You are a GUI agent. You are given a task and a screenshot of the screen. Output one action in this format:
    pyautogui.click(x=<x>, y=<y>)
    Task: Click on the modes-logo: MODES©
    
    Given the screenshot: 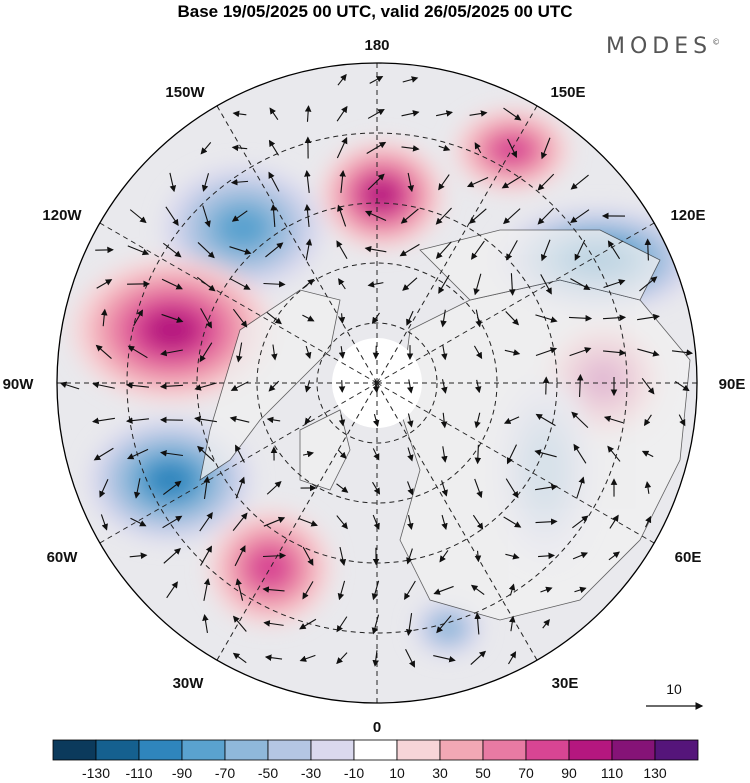 What is the action you would take?
    pyautogui.click(x=663, y=46)
    